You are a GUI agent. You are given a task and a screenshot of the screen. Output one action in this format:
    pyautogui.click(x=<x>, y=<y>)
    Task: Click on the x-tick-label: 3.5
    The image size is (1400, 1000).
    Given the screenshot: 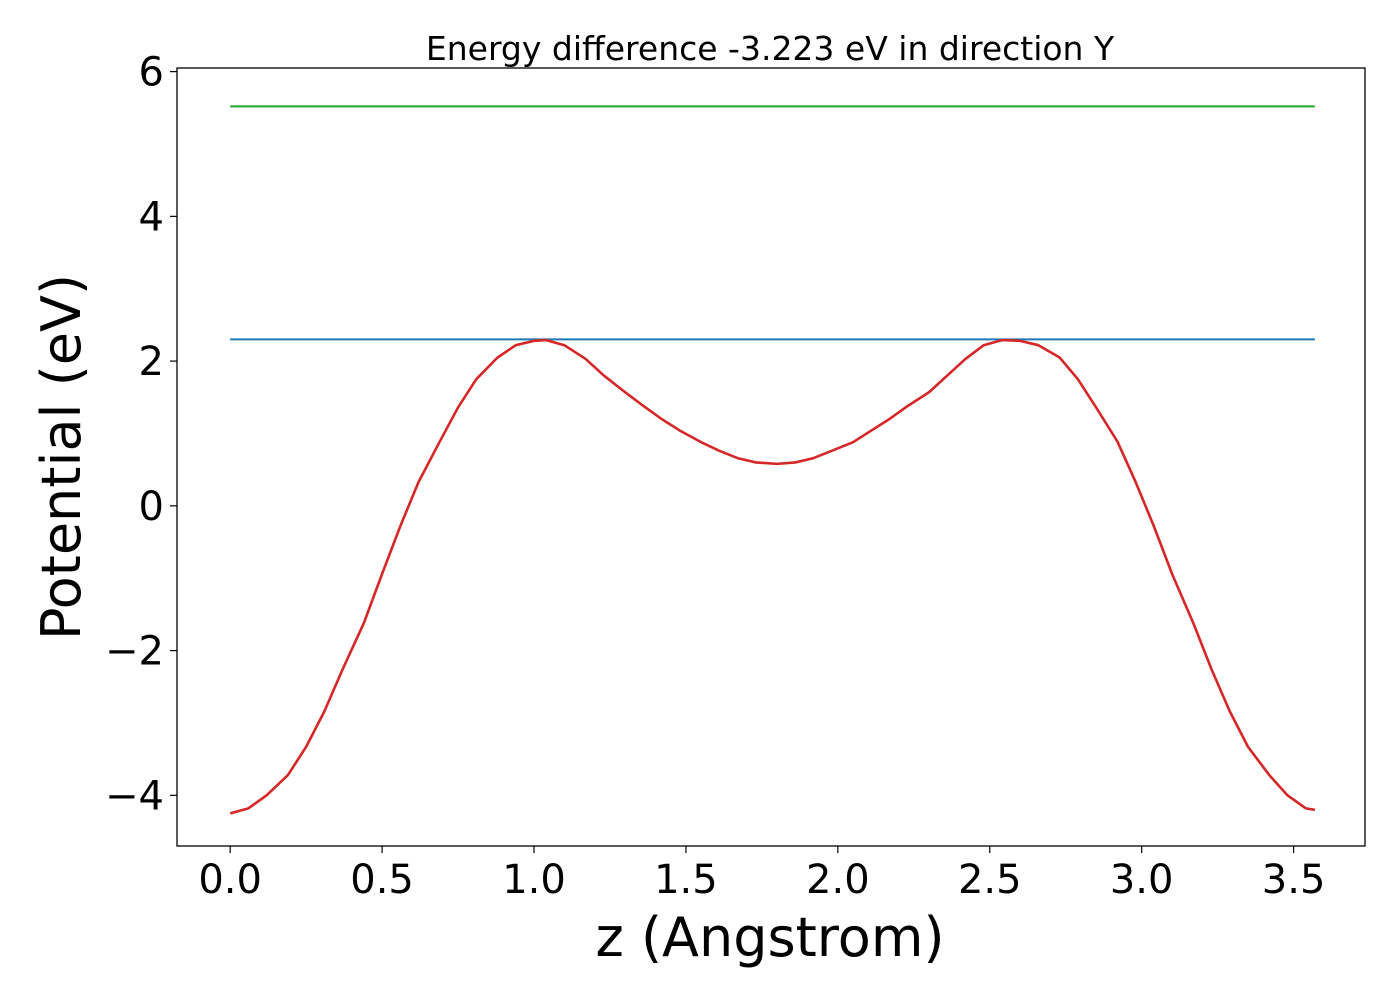 What is the action you would take?
    pyautogui.click(x=1294, y=880)
    